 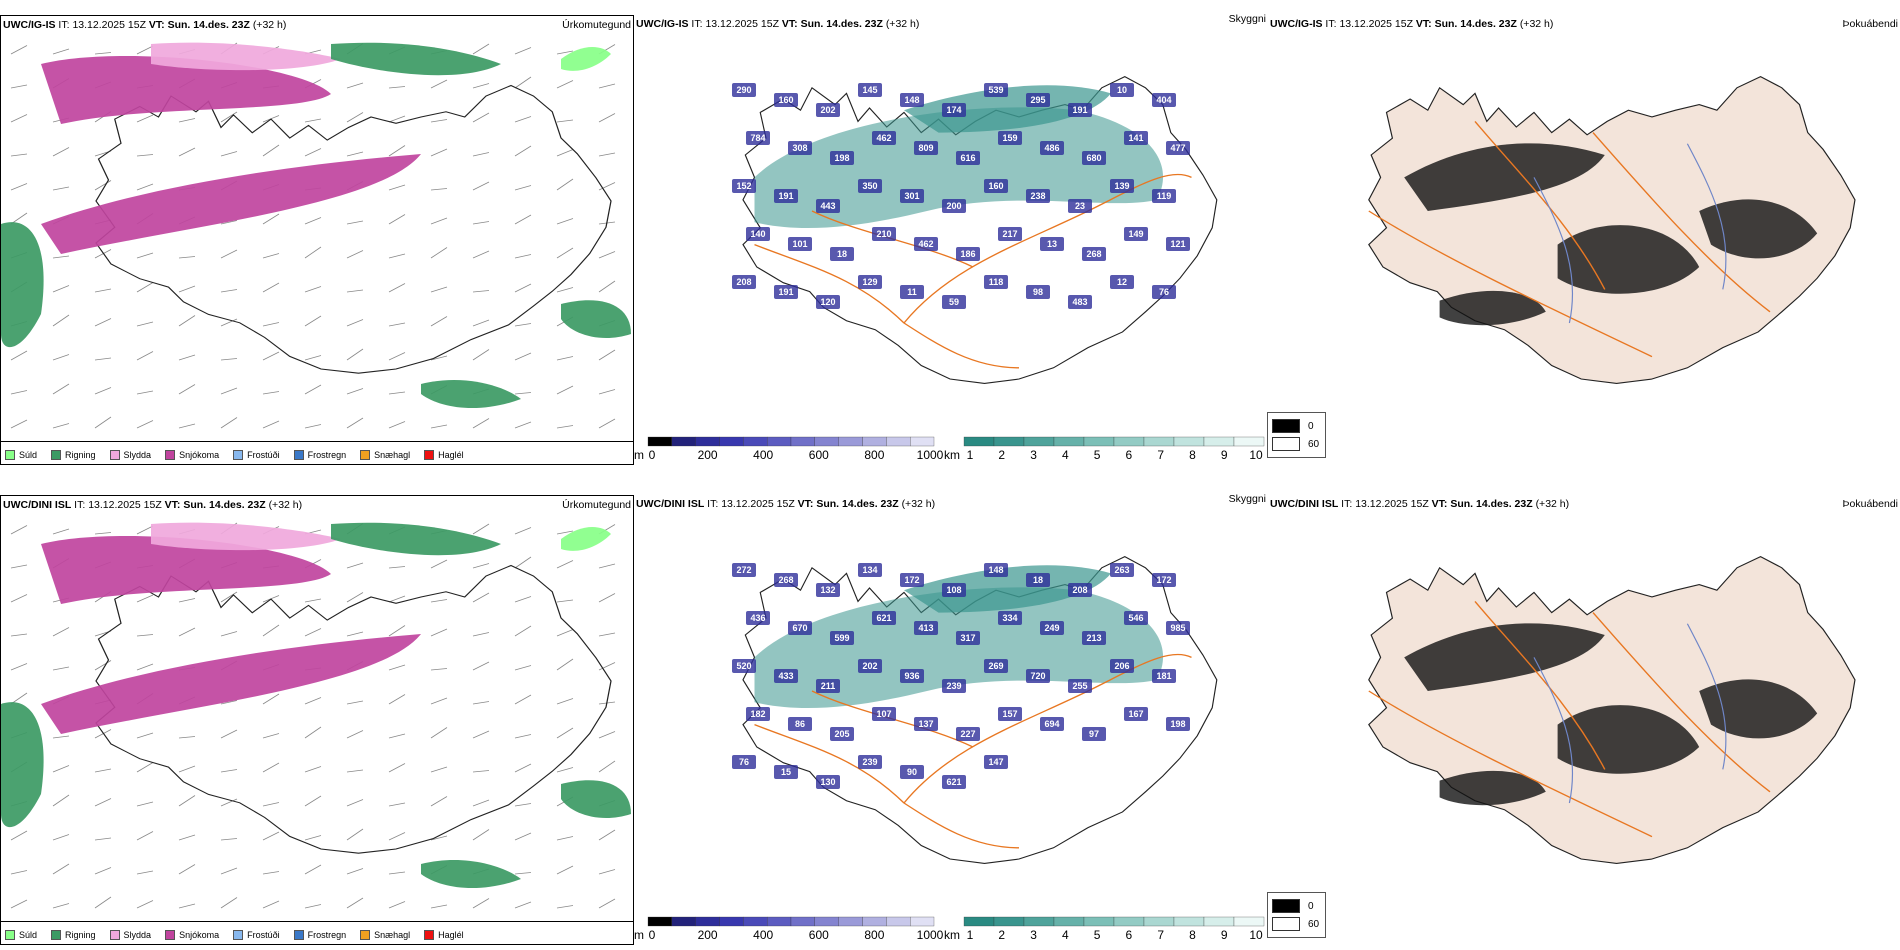 What do you see at coordinates (80, 455) in the screenshot?
I see `legend-label: Rigning` at bounding box center [80, 455].